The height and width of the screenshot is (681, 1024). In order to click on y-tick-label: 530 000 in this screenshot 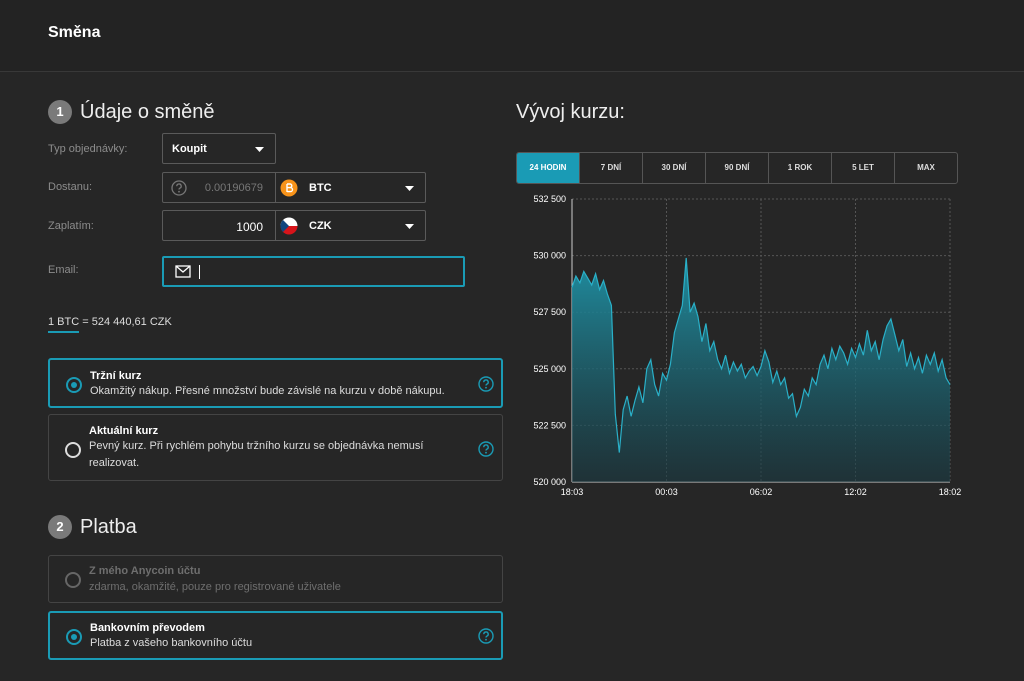, I will do `click(549, 256)`.